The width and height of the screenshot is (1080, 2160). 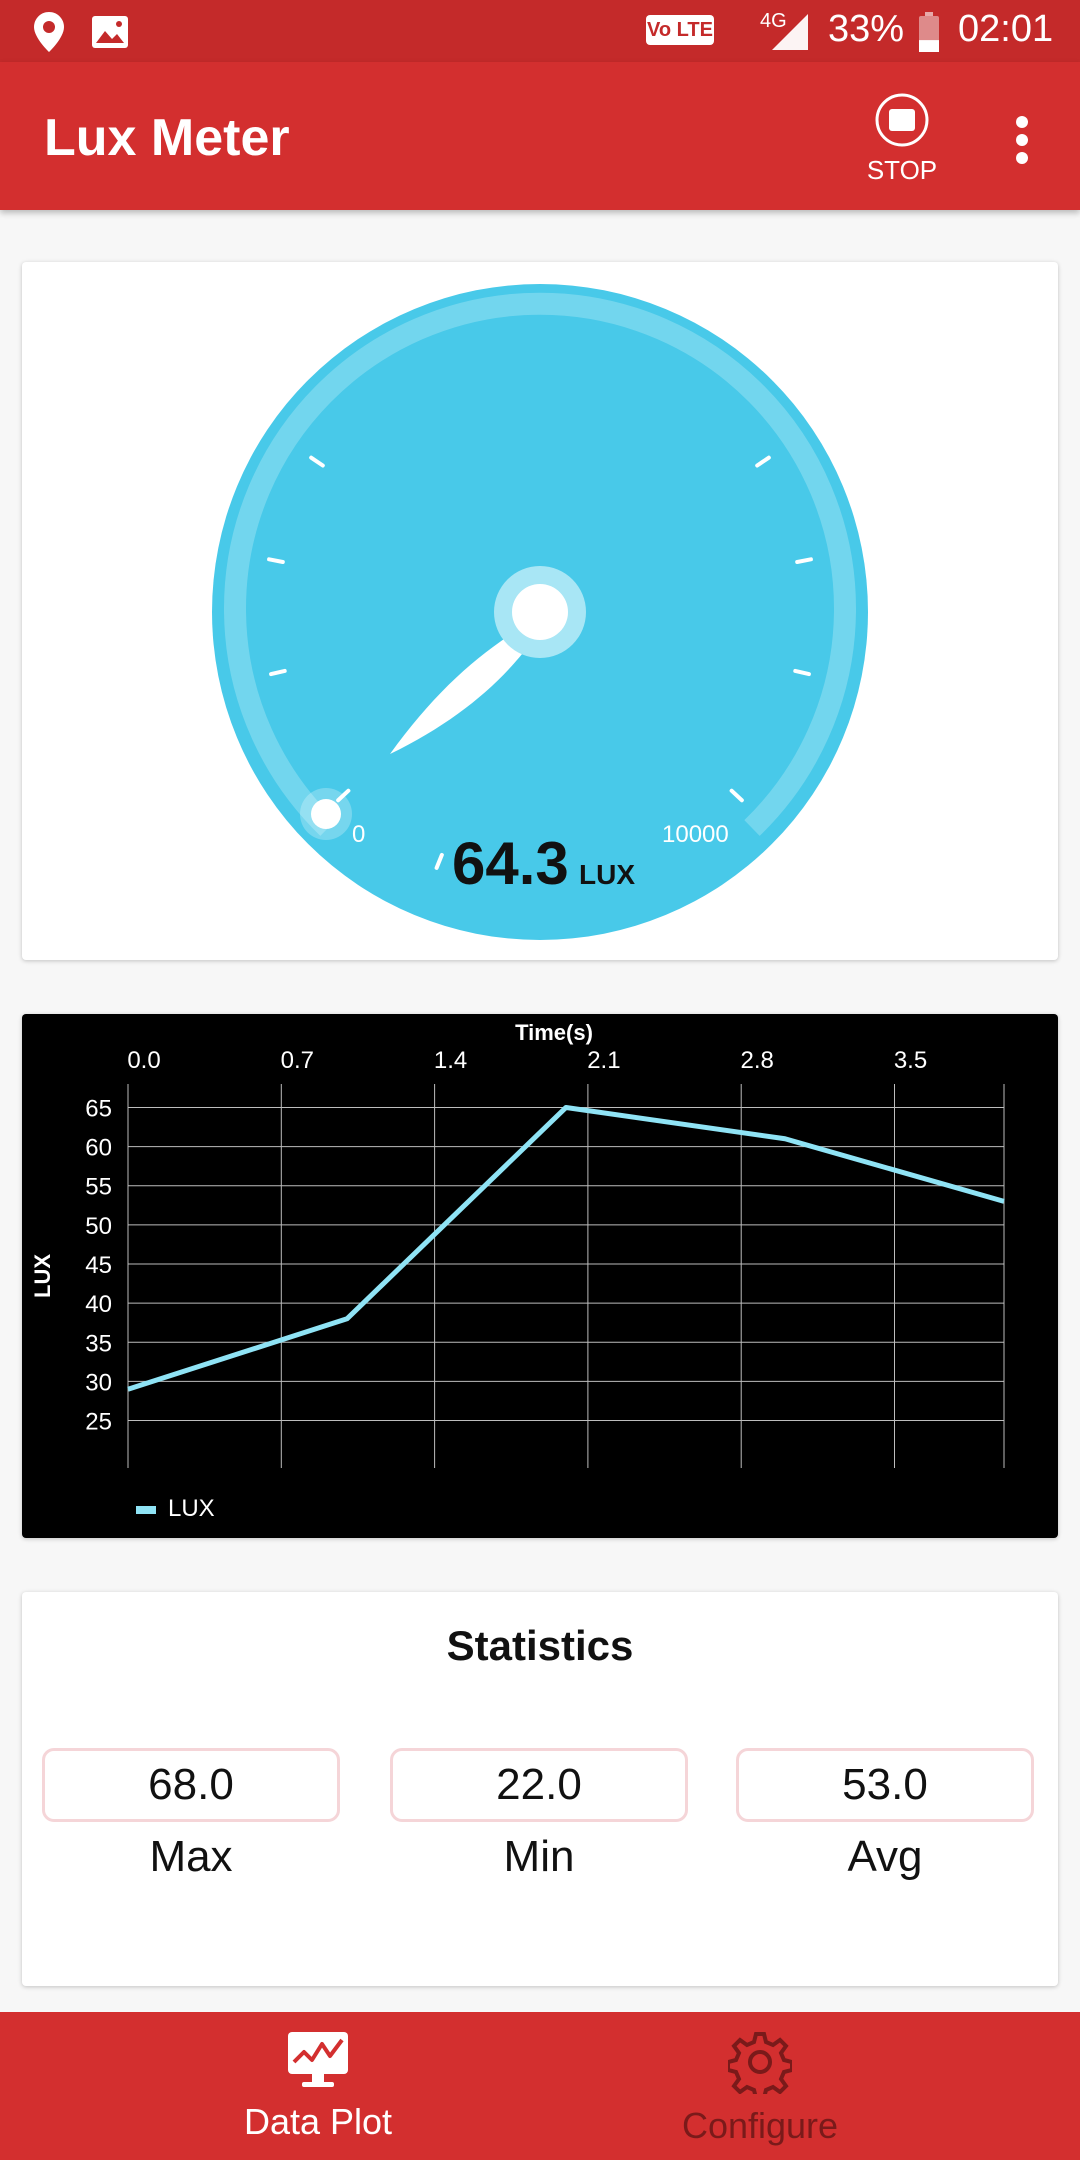 What do you see at coordinates (191, 1785) in the screenshot?
I see `max-value-box: 68.0` at bounding box center [191, 1785].